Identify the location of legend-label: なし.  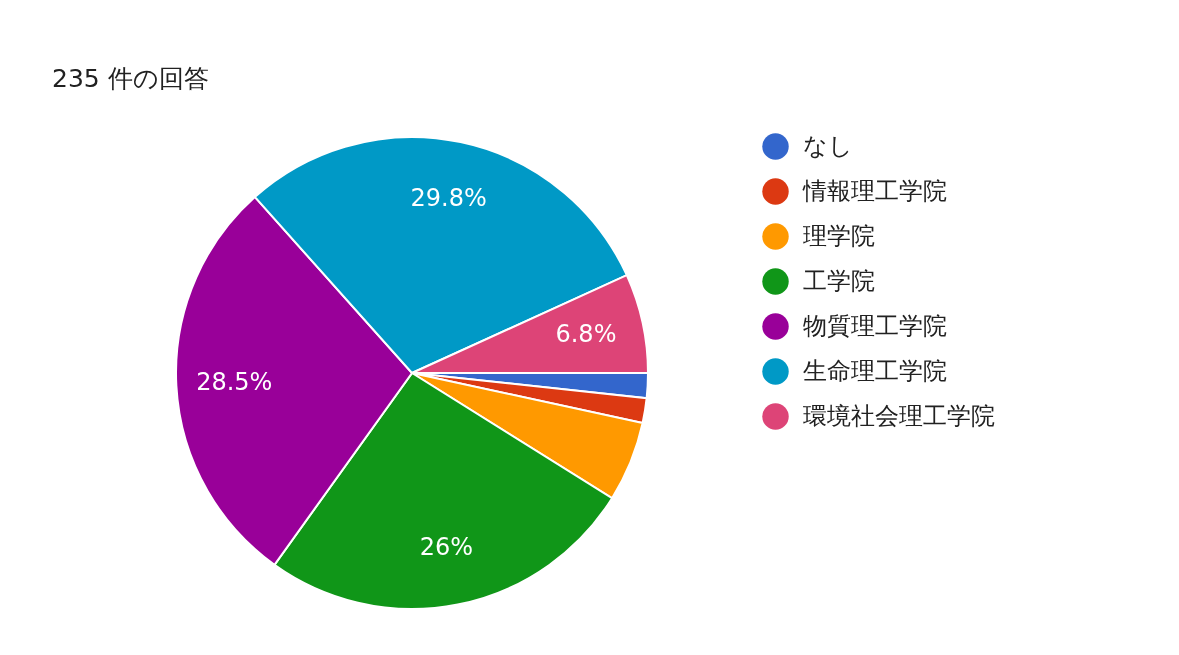
(828, 145).